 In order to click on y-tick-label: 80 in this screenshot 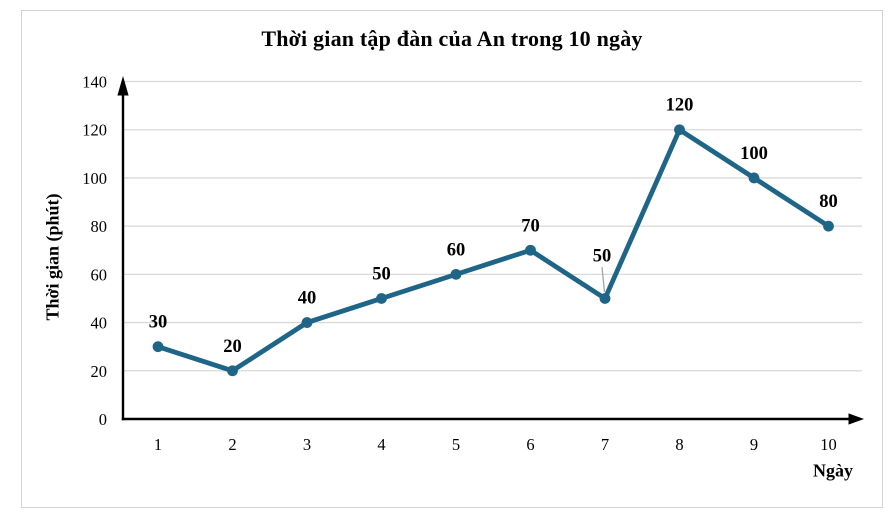, I will do `click(99, 226)`.